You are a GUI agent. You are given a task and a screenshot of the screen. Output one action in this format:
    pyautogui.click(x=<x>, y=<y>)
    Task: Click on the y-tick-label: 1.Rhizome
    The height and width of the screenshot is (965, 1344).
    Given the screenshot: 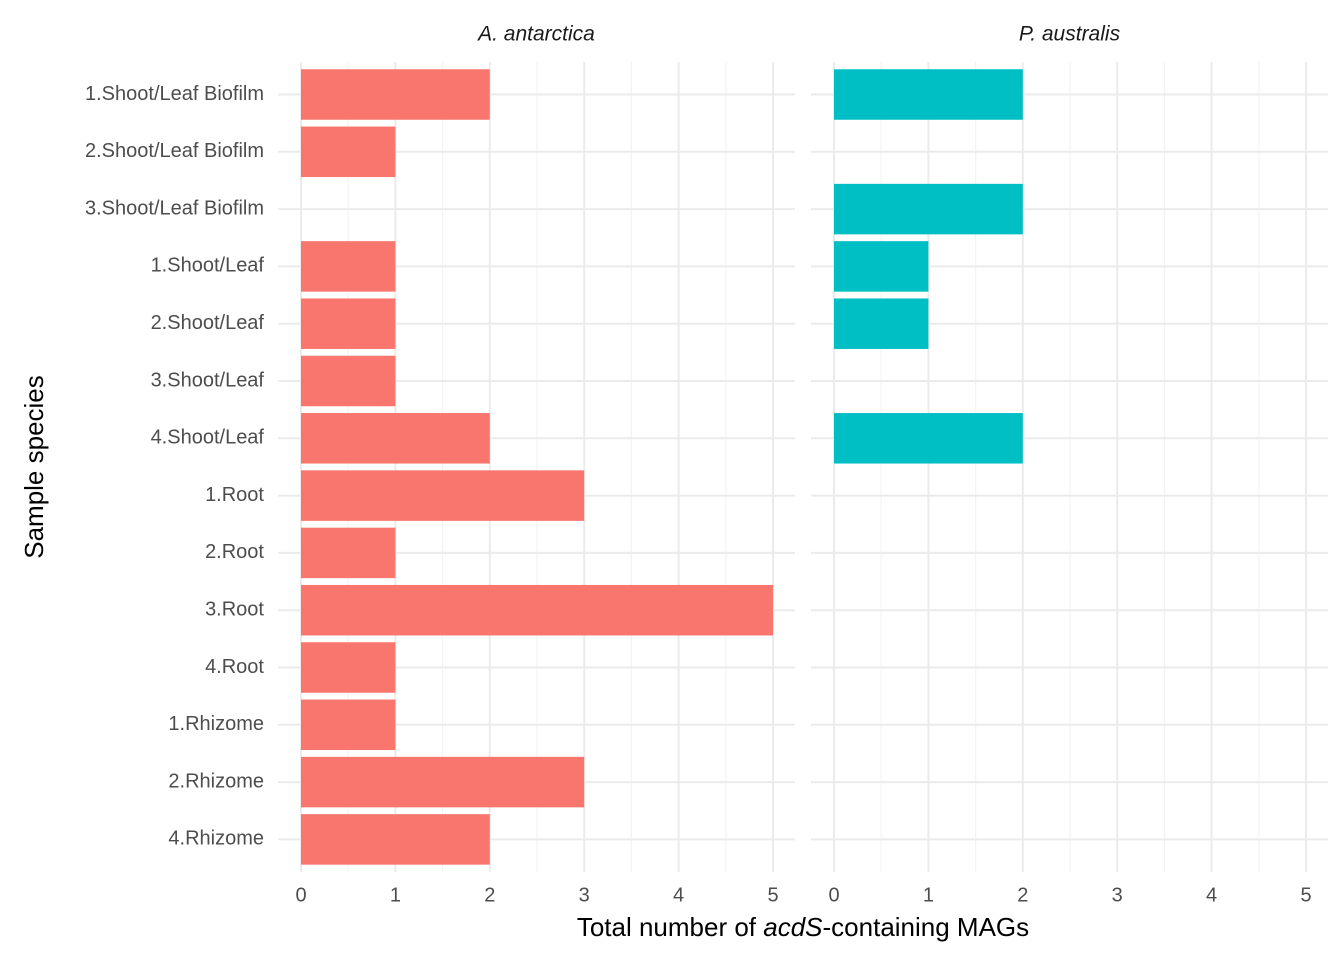 What is the action you would take?
    pyautogui.click(x=216, y=724)
    